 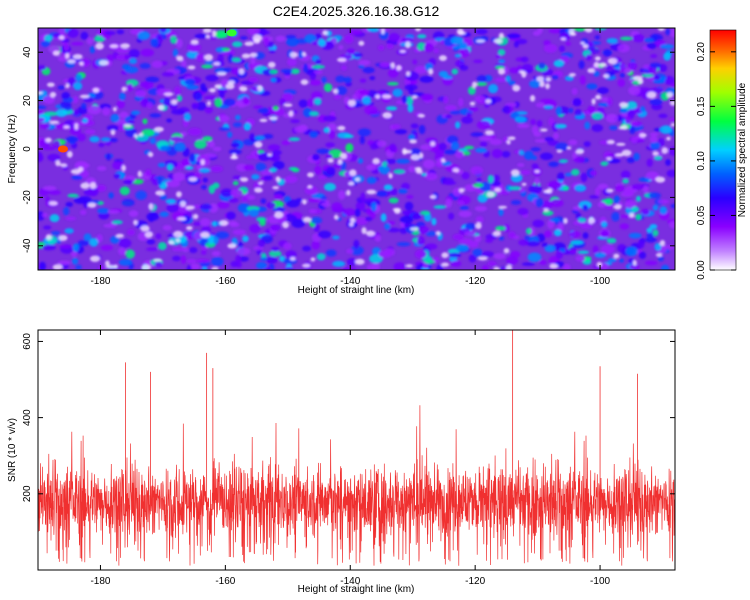 What do you see at coordinates (356, 290) in the screenshot?
I see `heatmap-x-axis-label: Height of straight line (km)` at bounding box center [356, 290].